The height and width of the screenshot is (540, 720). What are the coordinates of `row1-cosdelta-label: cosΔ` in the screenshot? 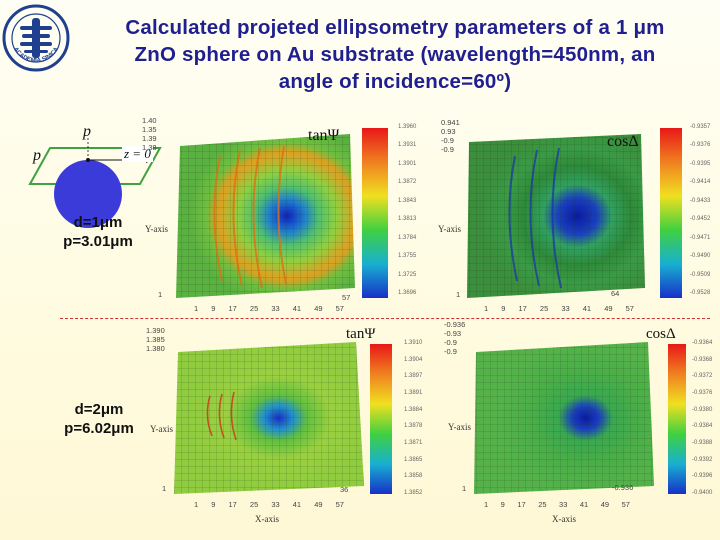 It's located at (623, 141).